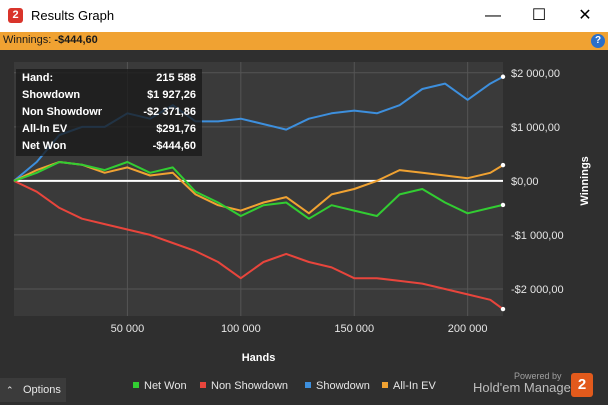 The width and height of the screenshot is (608, 405). What do you see at coordinates (535, 128) in the screenshot?
I see `y-tick-label: $1 000,00` at bounding box center [535, 128].